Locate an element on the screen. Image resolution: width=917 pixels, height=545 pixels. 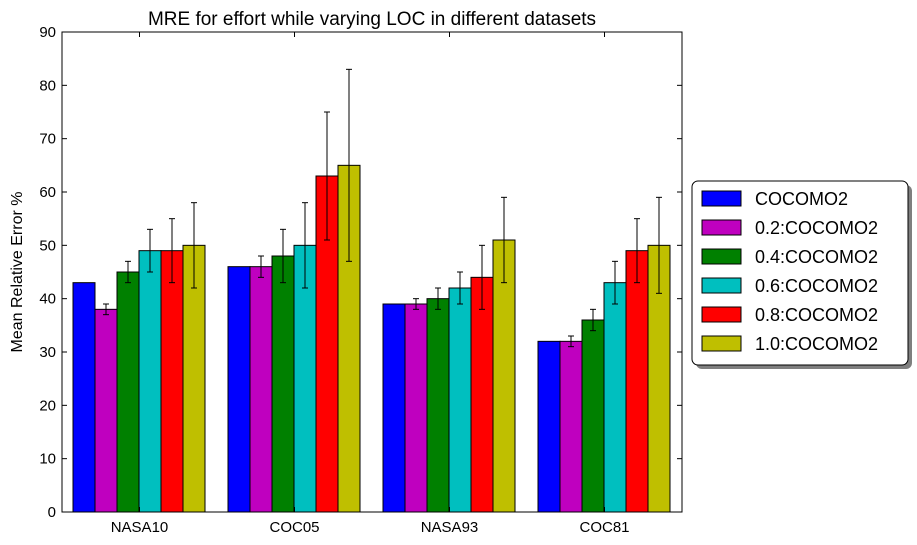
legend-entry-2: 0.4:COCOMO2 is located at coordinates (789, 257).